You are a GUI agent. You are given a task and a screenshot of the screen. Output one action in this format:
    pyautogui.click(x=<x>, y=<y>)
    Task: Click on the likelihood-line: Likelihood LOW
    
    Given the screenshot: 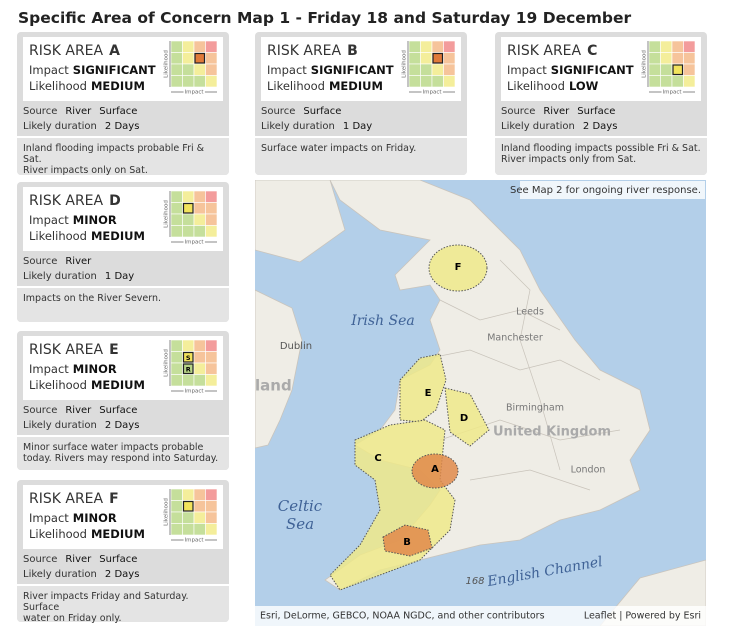 What is the action you would take?
    pyautogui.click(x=552, y=86)
    